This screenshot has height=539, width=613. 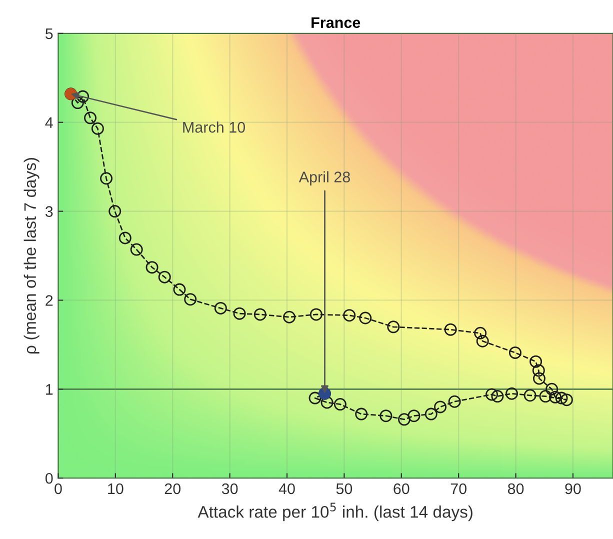 What do you see at coordinates (172, 488) in the screenshot?
I see `x-tick-label: 20` at bounding box center [172, 488].